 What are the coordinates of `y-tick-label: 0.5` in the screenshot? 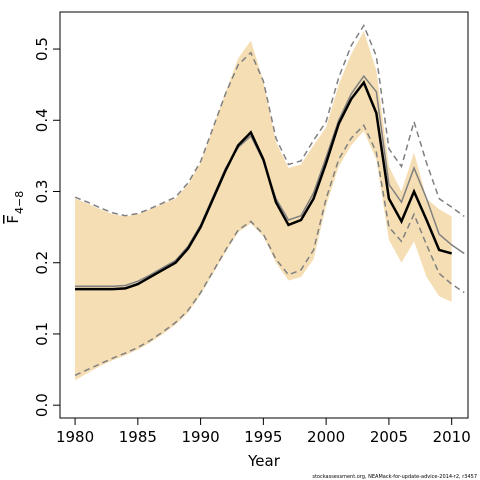 It's located at (42, 49).